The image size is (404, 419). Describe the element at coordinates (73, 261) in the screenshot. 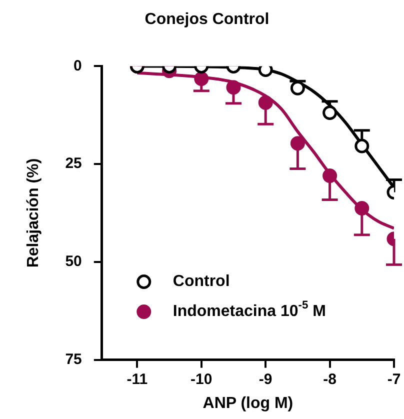

I see `y-tick-label: 50` at that location.